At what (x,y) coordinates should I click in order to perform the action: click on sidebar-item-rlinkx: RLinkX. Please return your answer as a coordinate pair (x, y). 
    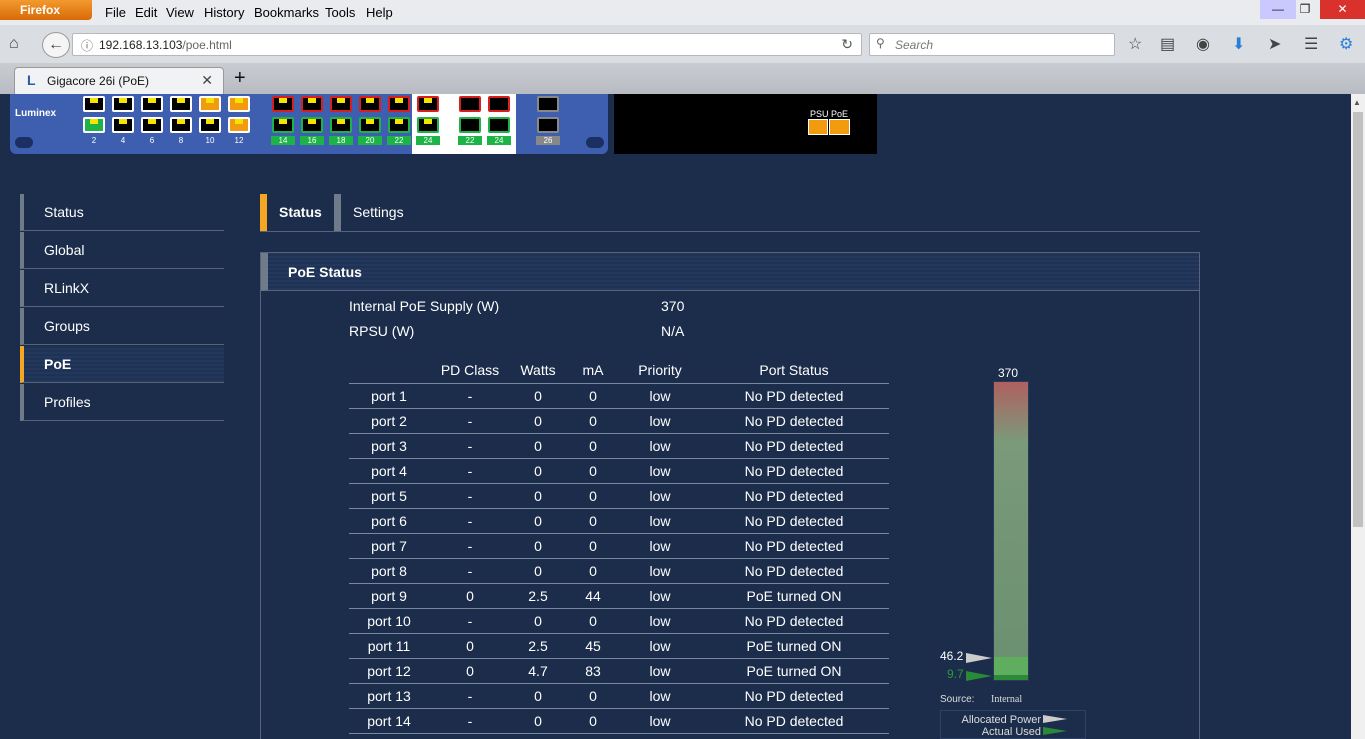
    Looking at the image, I should click on (122, 288).